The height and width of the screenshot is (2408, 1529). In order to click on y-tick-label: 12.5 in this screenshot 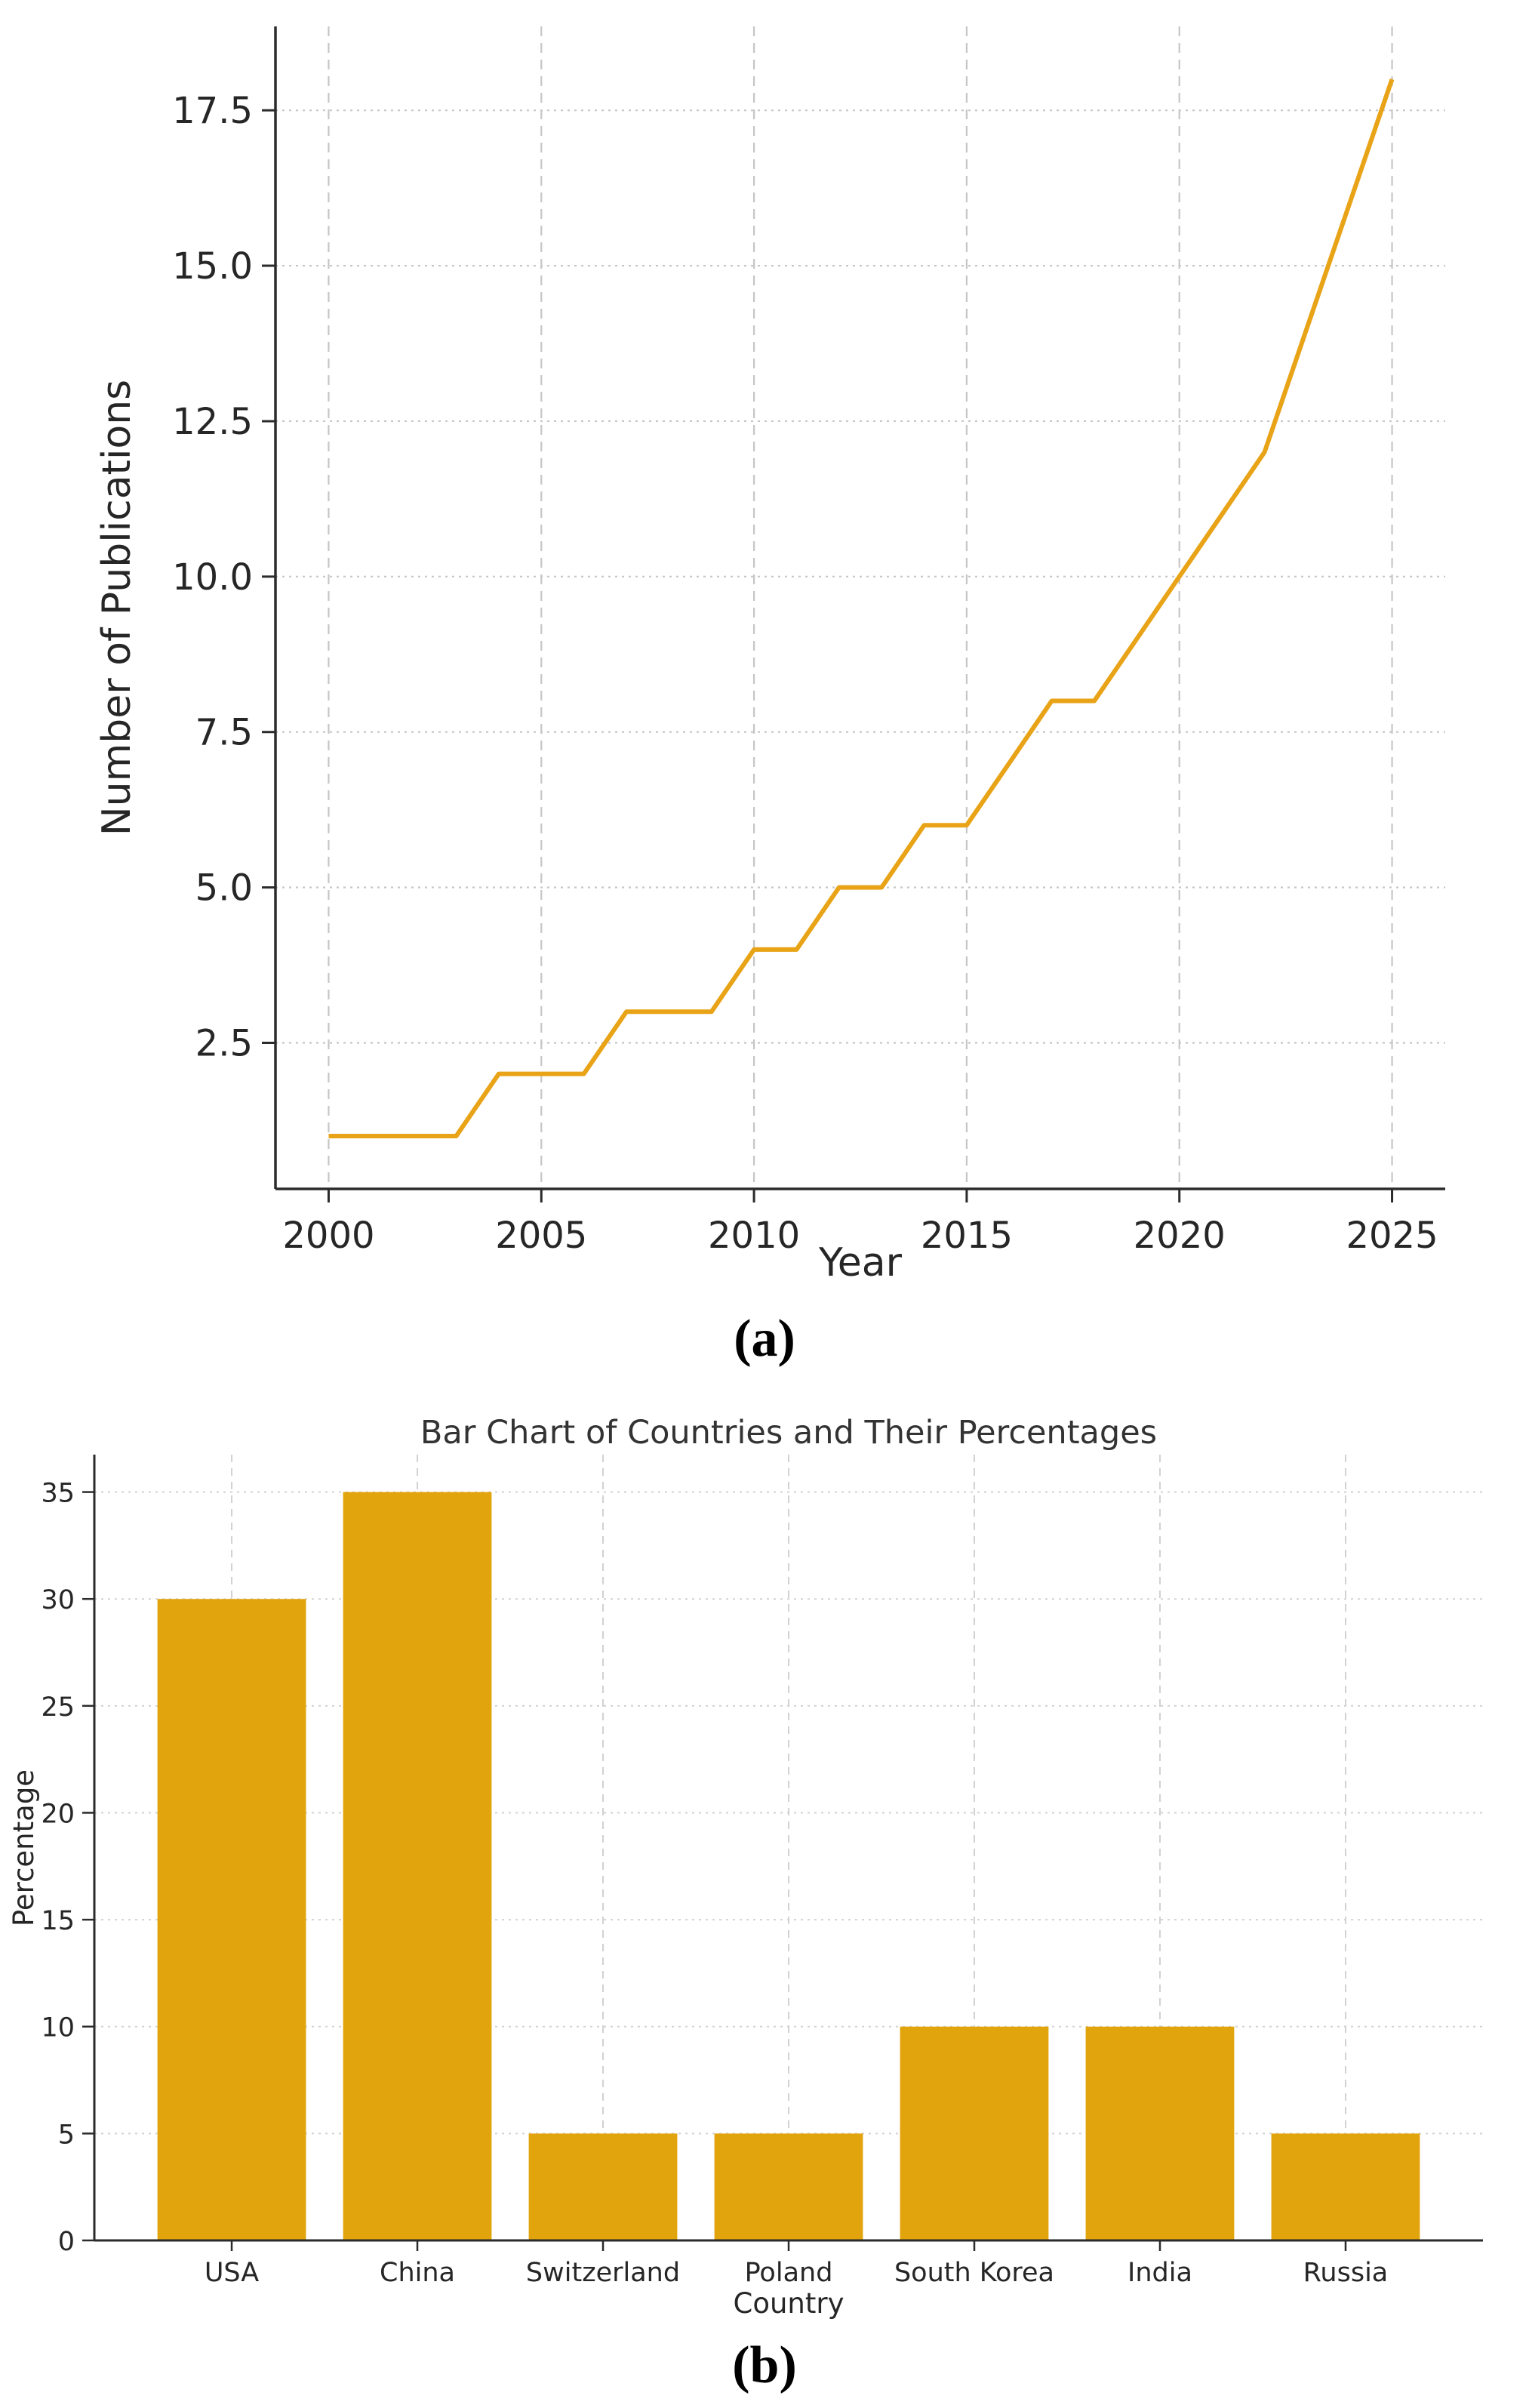, I will do `click(212, 422)`.